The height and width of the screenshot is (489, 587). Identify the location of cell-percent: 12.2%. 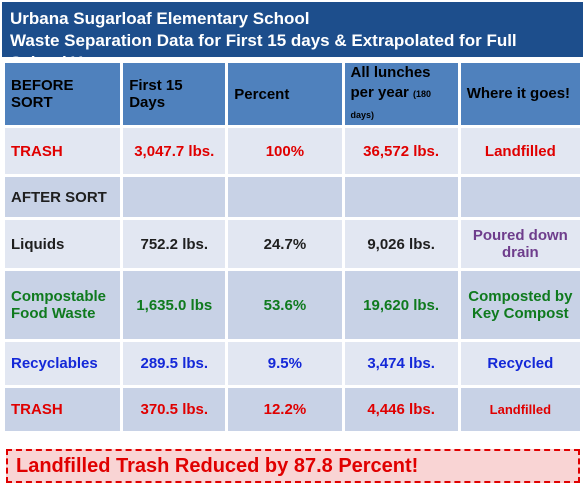
(285, 409).